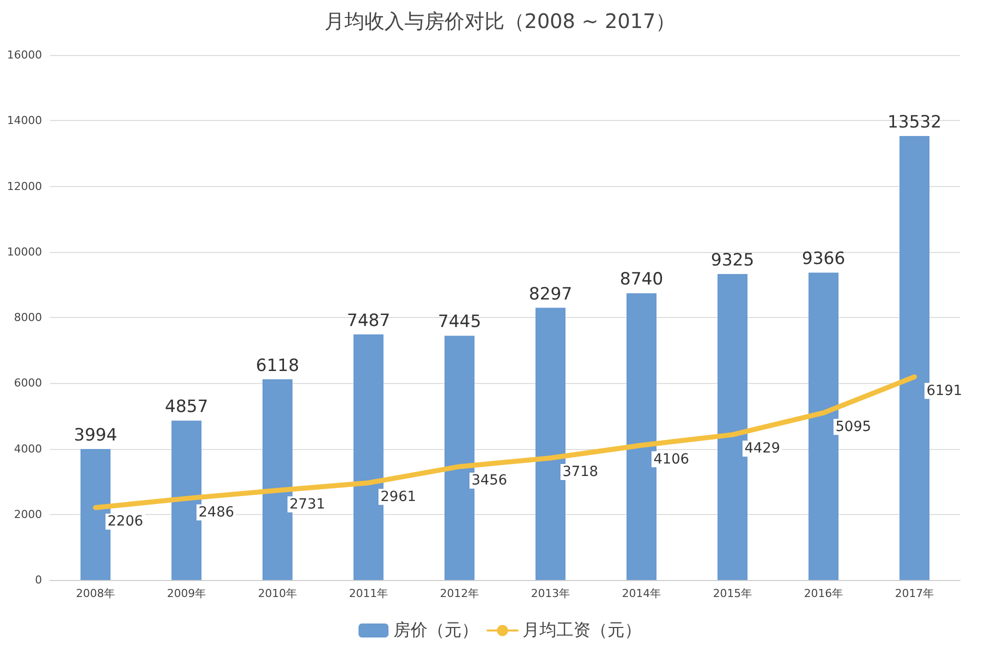 The height and width of the screenshot is (652, 1000). Describe the element at coordinates (96, 435) in the screenshot. I see `data-label: 3994` at that location.